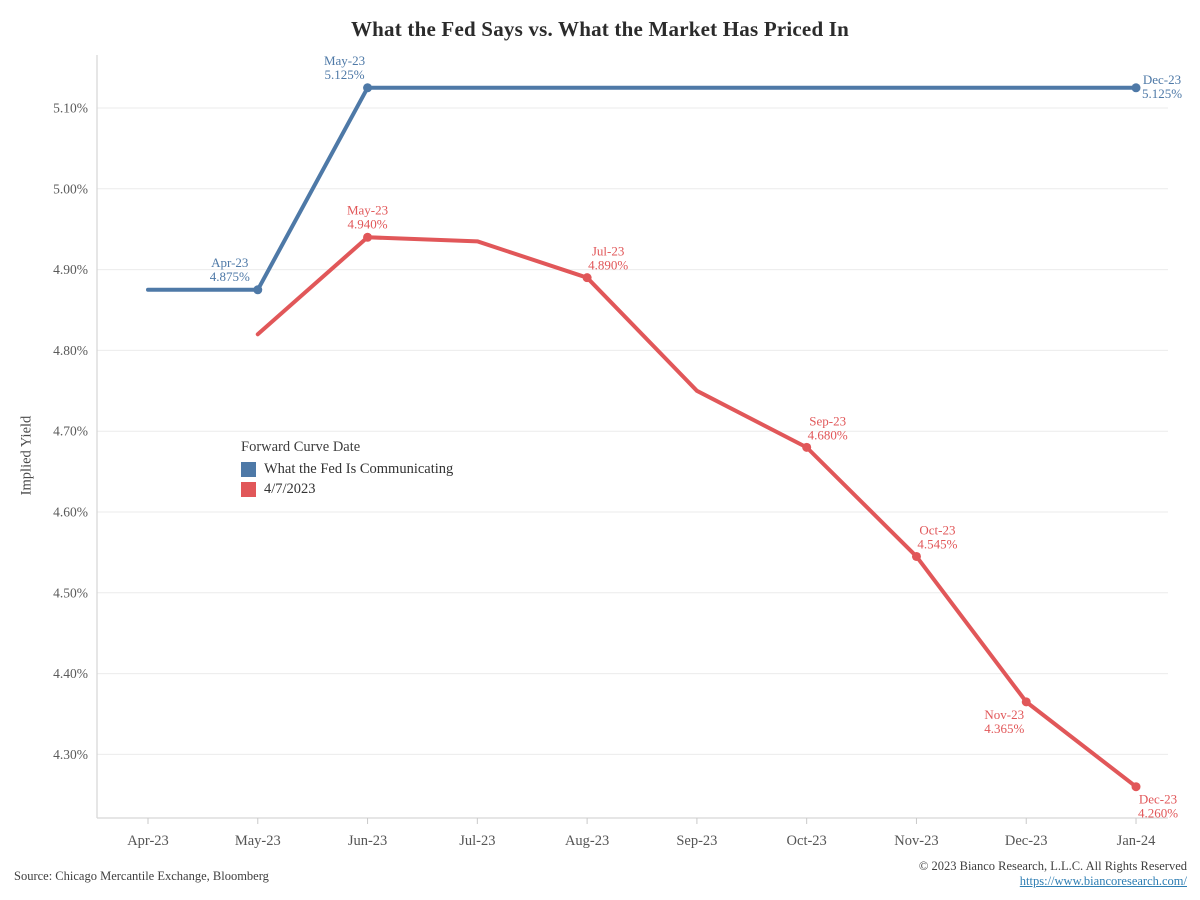  I want to click on y-tick-label: 4.60%, so click(70, 512).